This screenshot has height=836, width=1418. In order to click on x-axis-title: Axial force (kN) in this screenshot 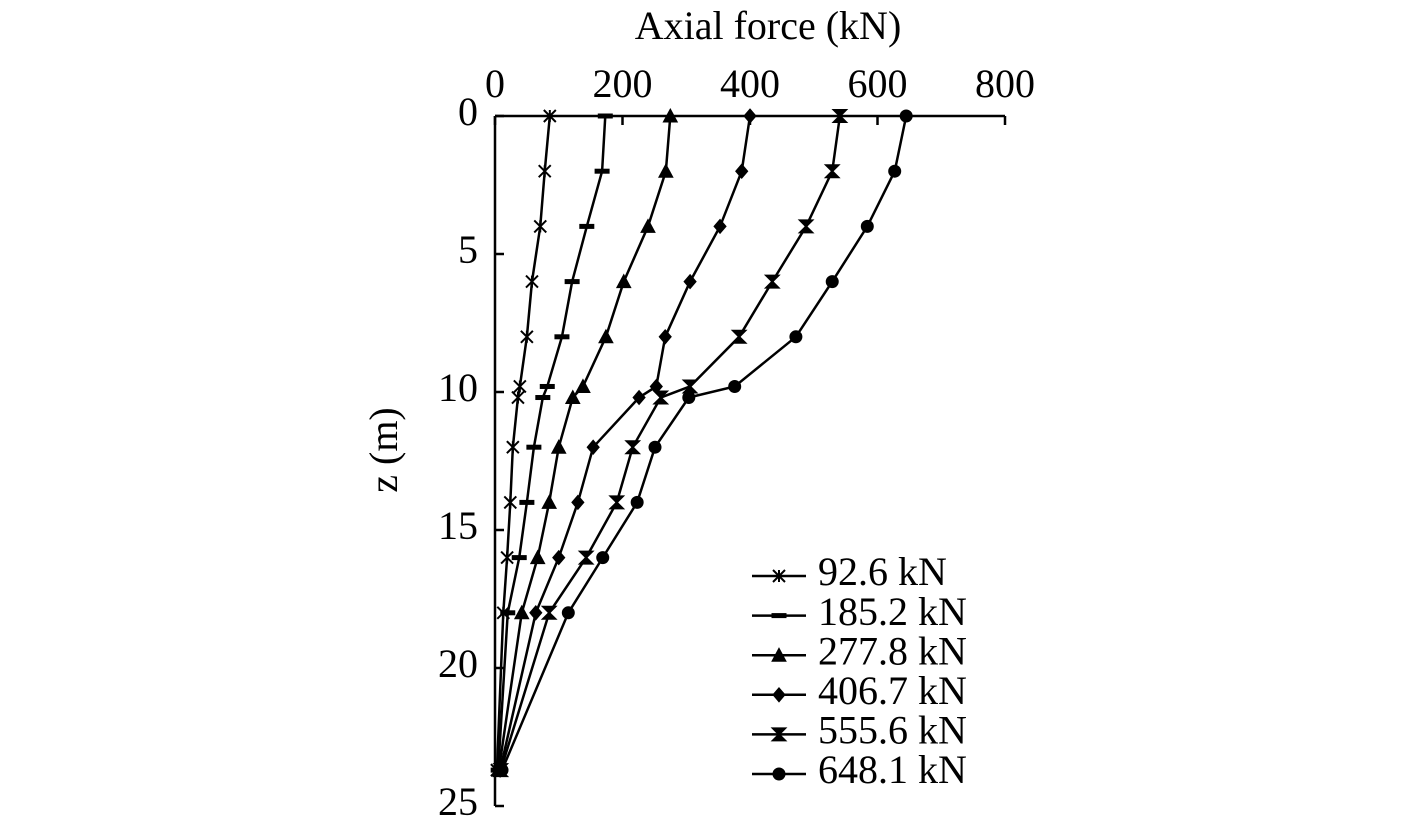, I will do `click(768, 25)`.